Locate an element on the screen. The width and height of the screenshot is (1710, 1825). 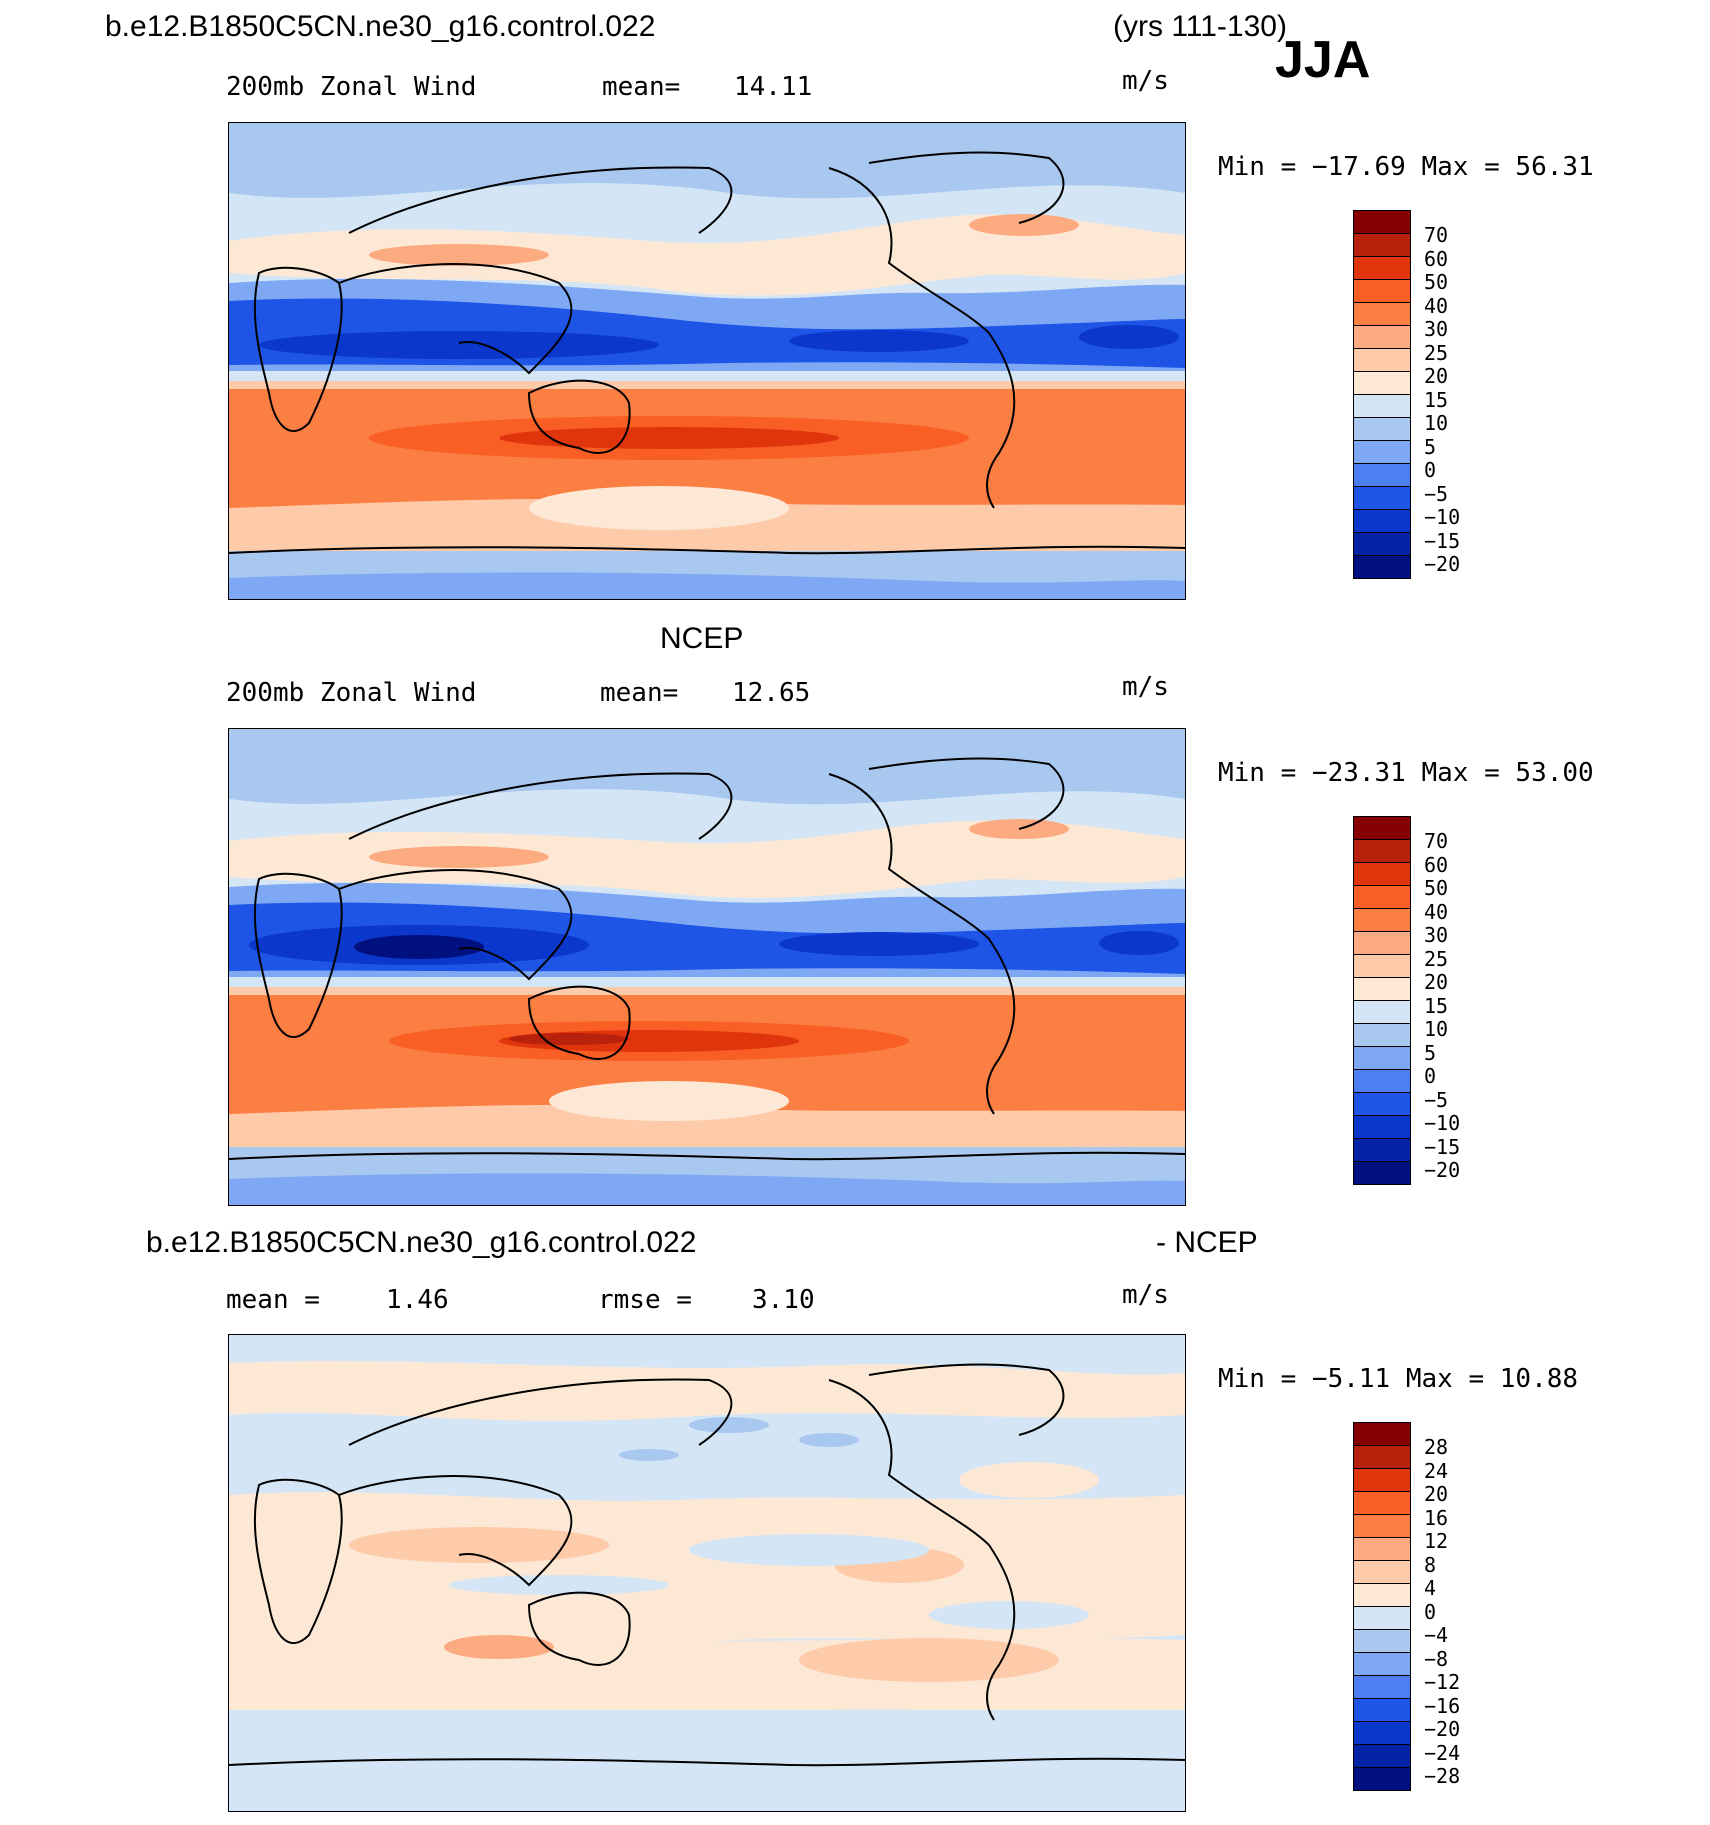
colorbar-tick-label: 40 is located at coordinates (1436, 305).